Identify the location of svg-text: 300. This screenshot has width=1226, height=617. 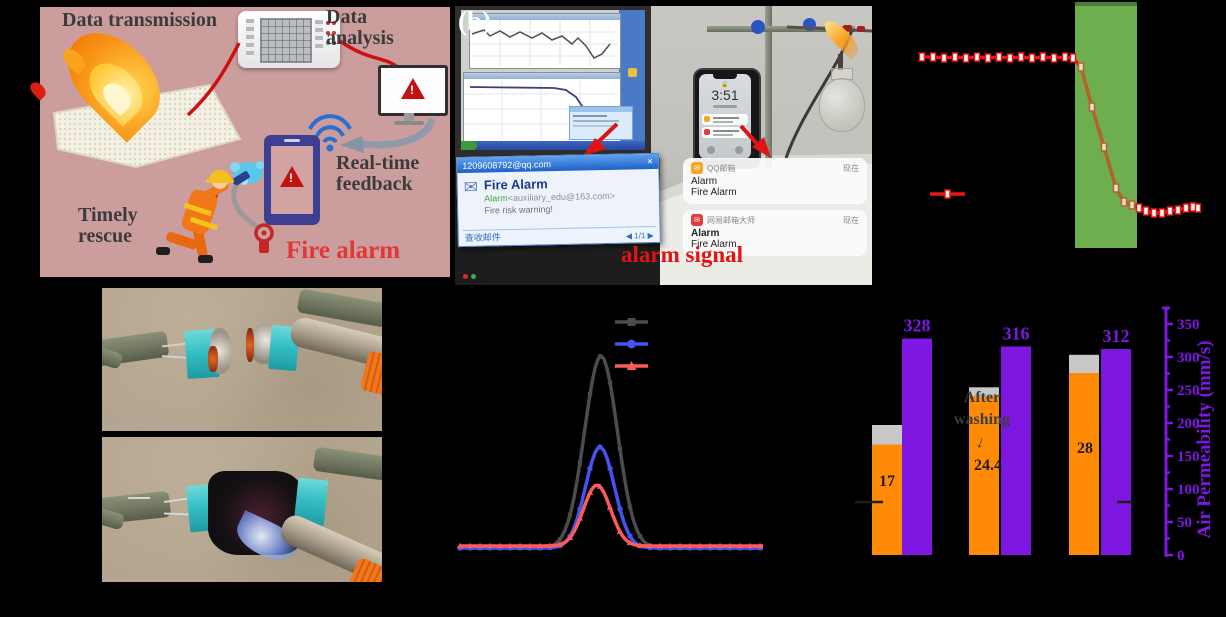
(1188, 358).